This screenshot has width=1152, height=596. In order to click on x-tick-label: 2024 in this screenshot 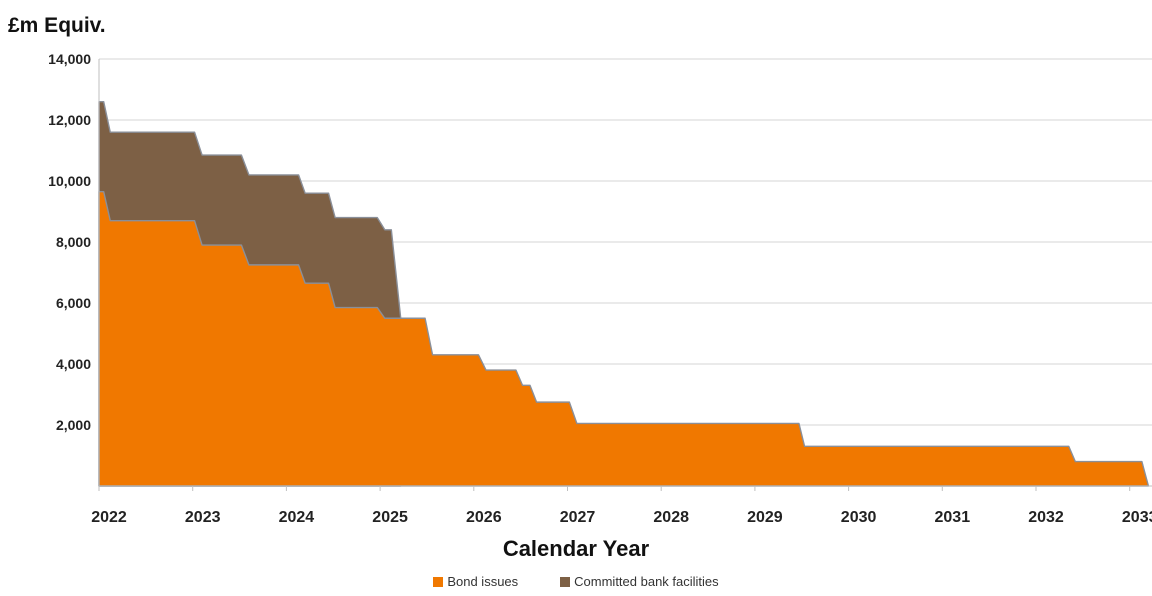, I will do `click(297, 517)`.